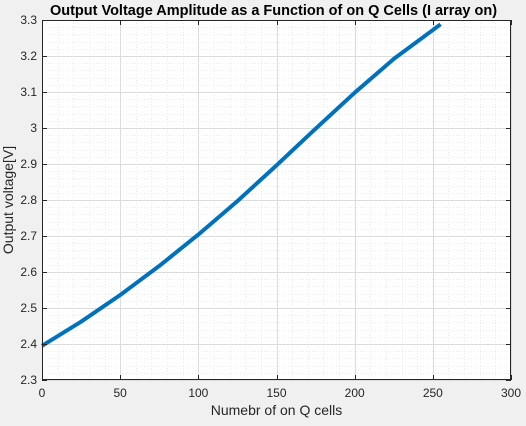 The height and width of the screenshot is (426, 526). Describe the element at coordinates (277, 410) in the screenshot. I see `x-axis-label: Numebr of on Q cells` at that location.